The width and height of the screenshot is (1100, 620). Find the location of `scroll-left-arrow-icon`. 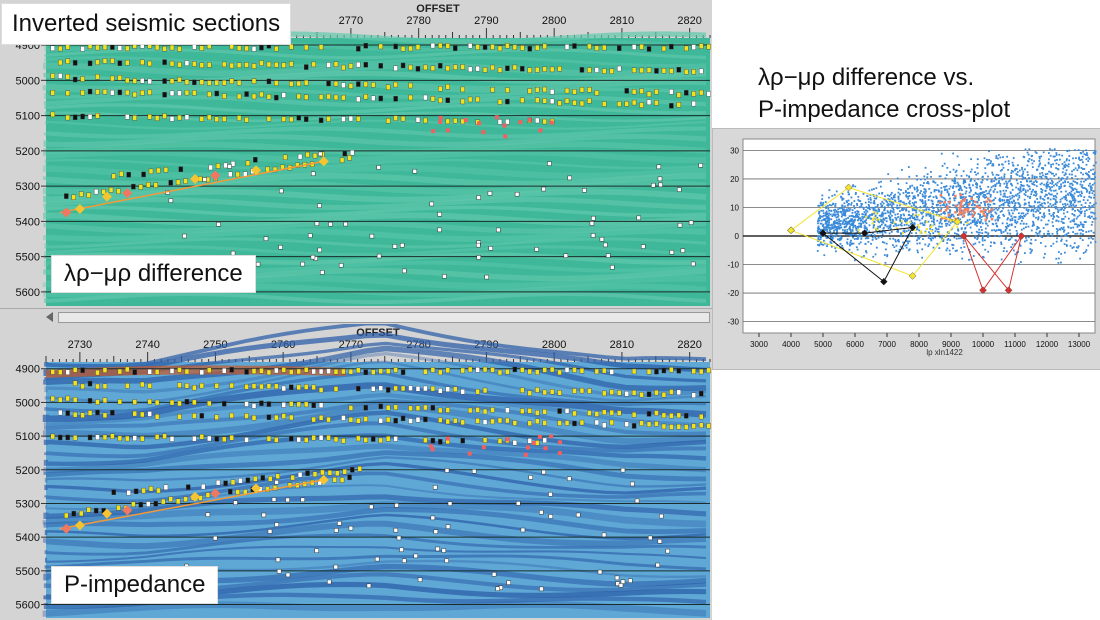

scroll-left-arrow-icon is located at coordinates (49, 317).